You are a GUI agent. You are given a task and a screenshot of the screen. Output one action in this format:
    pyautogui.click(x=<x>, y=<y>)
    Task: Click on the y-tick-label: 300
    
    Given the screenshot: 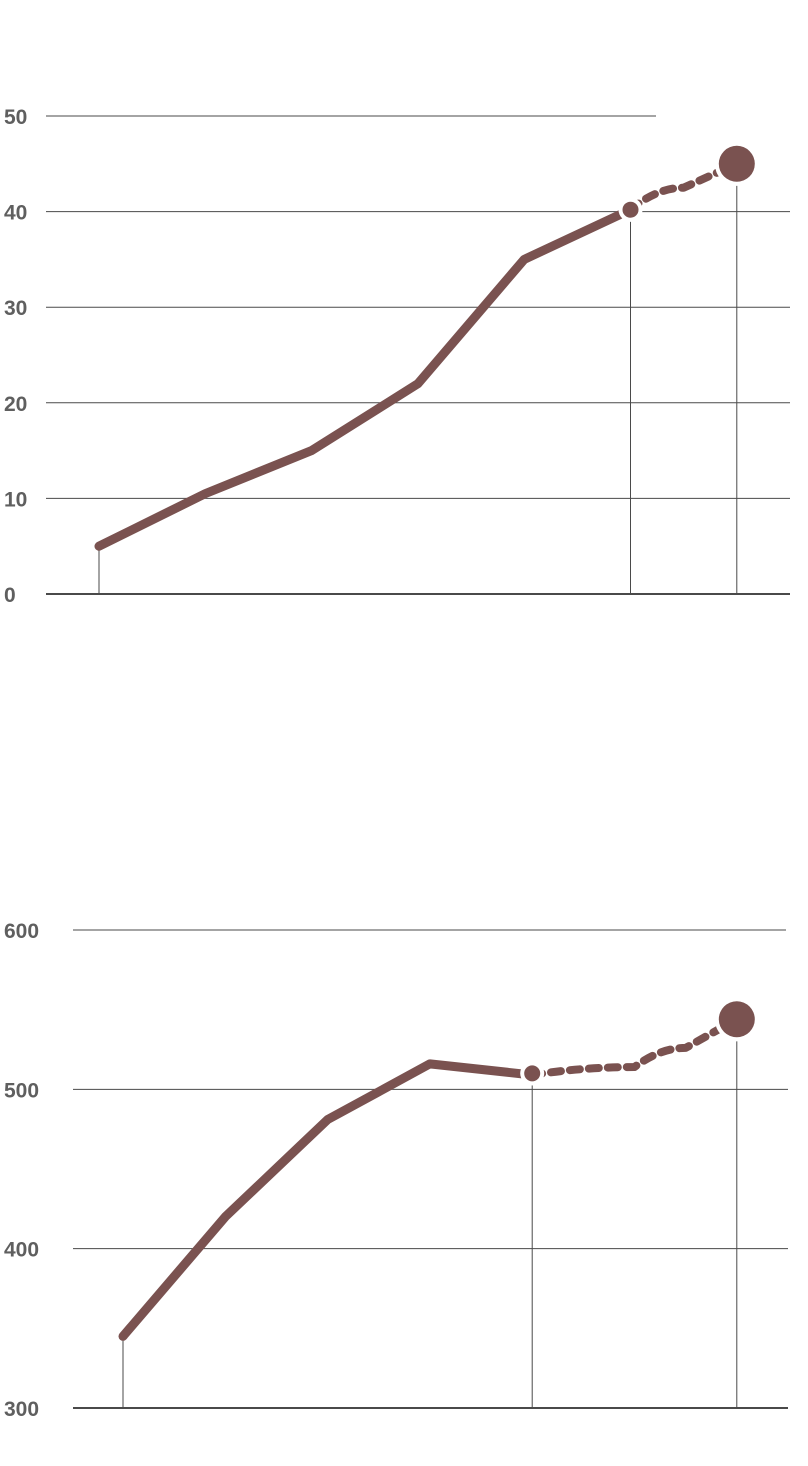 What is the action you would take?
    pyautogui.click(x=21, y=1409)
    